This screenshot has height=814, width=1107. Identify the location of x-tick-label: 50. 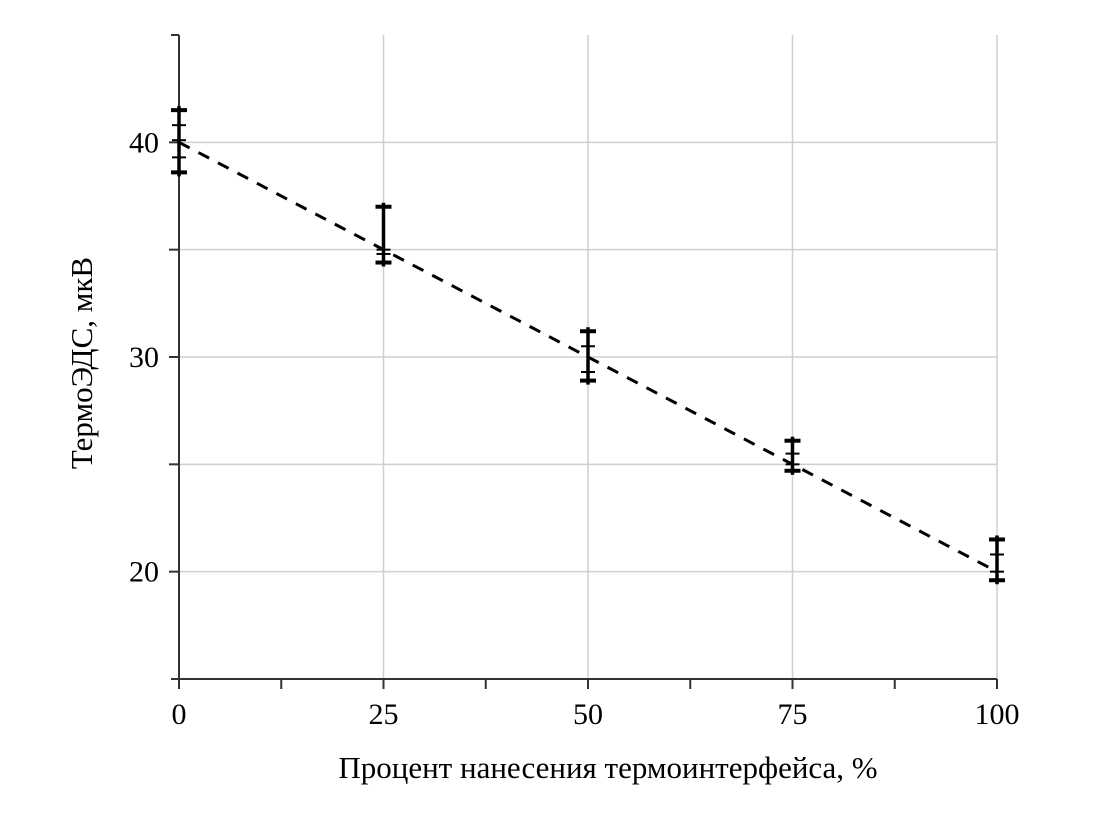
(588, 714).